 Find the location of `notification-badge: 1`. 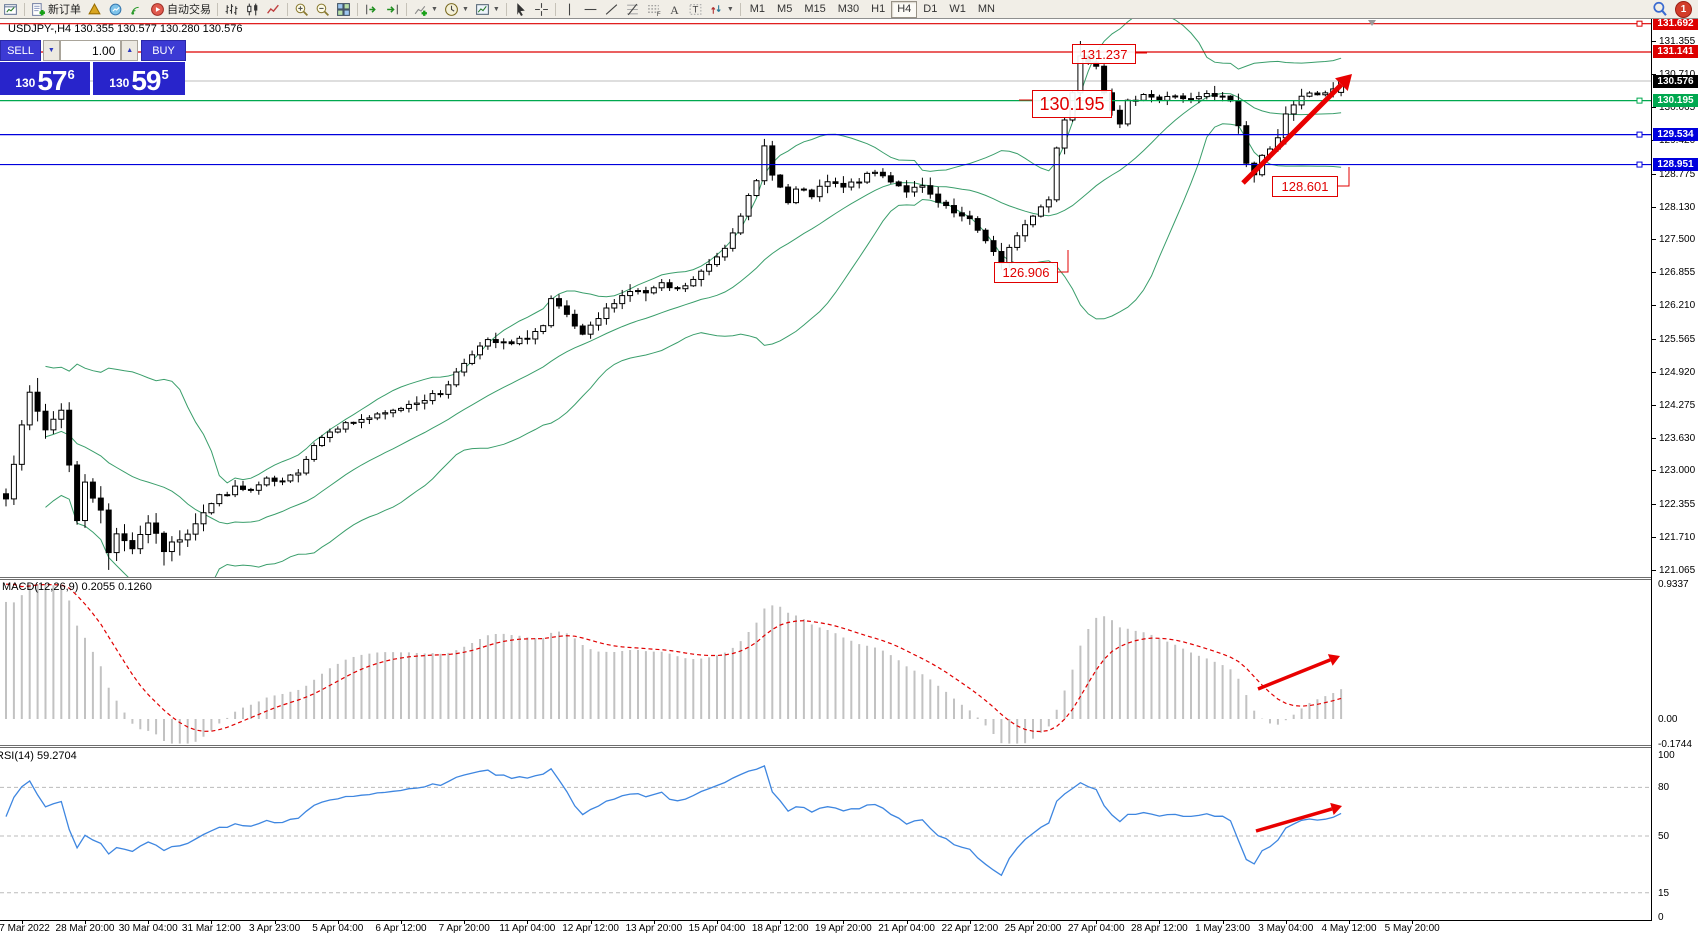

notification-badge: 1 is located at coordinates (1683, 9).